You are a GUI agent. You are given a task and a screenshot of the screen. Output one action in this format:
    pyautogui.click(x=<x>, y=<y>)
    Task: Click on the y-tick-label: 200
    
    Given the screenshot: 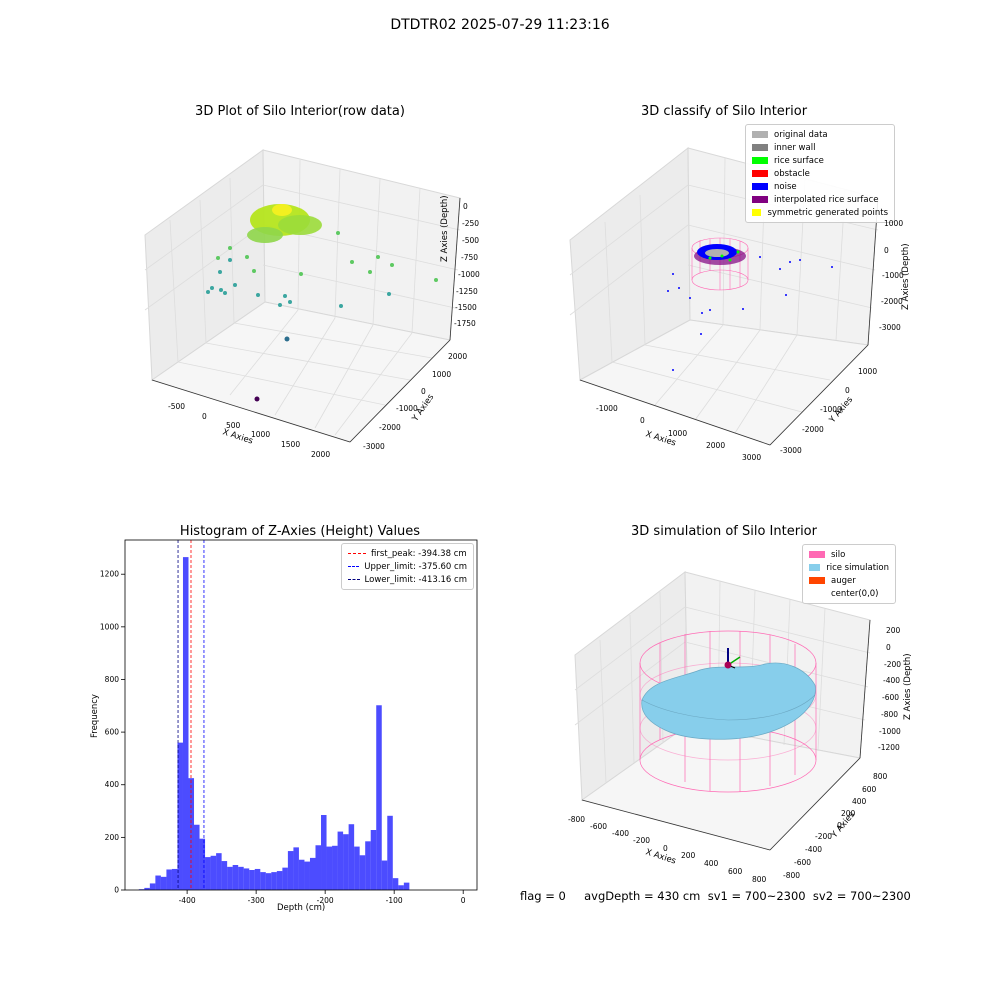 What is the action you would take?
    pyautogui.click(x=112, y=837)
    